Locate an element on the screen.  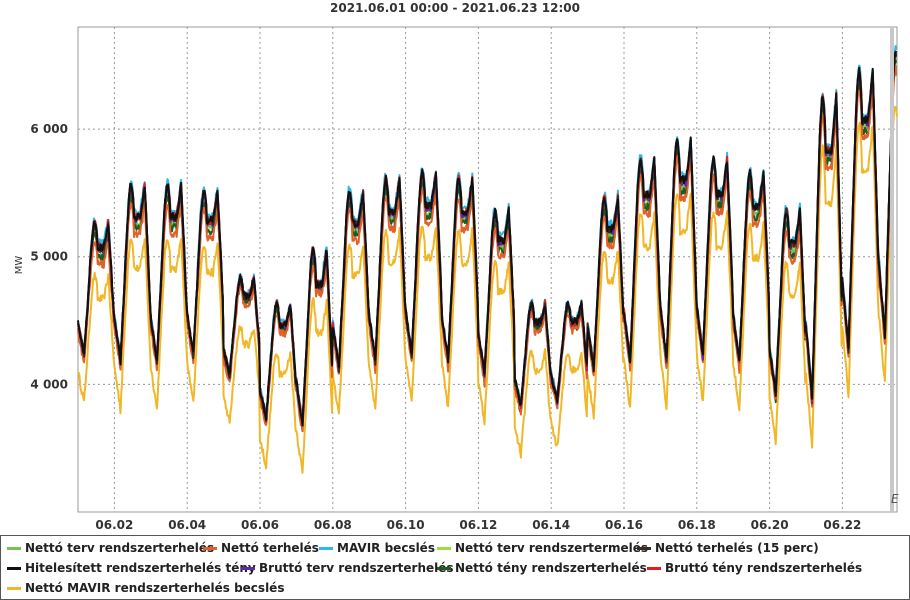
x-tick-label: 06.08 is located at coordinates (333, 525).